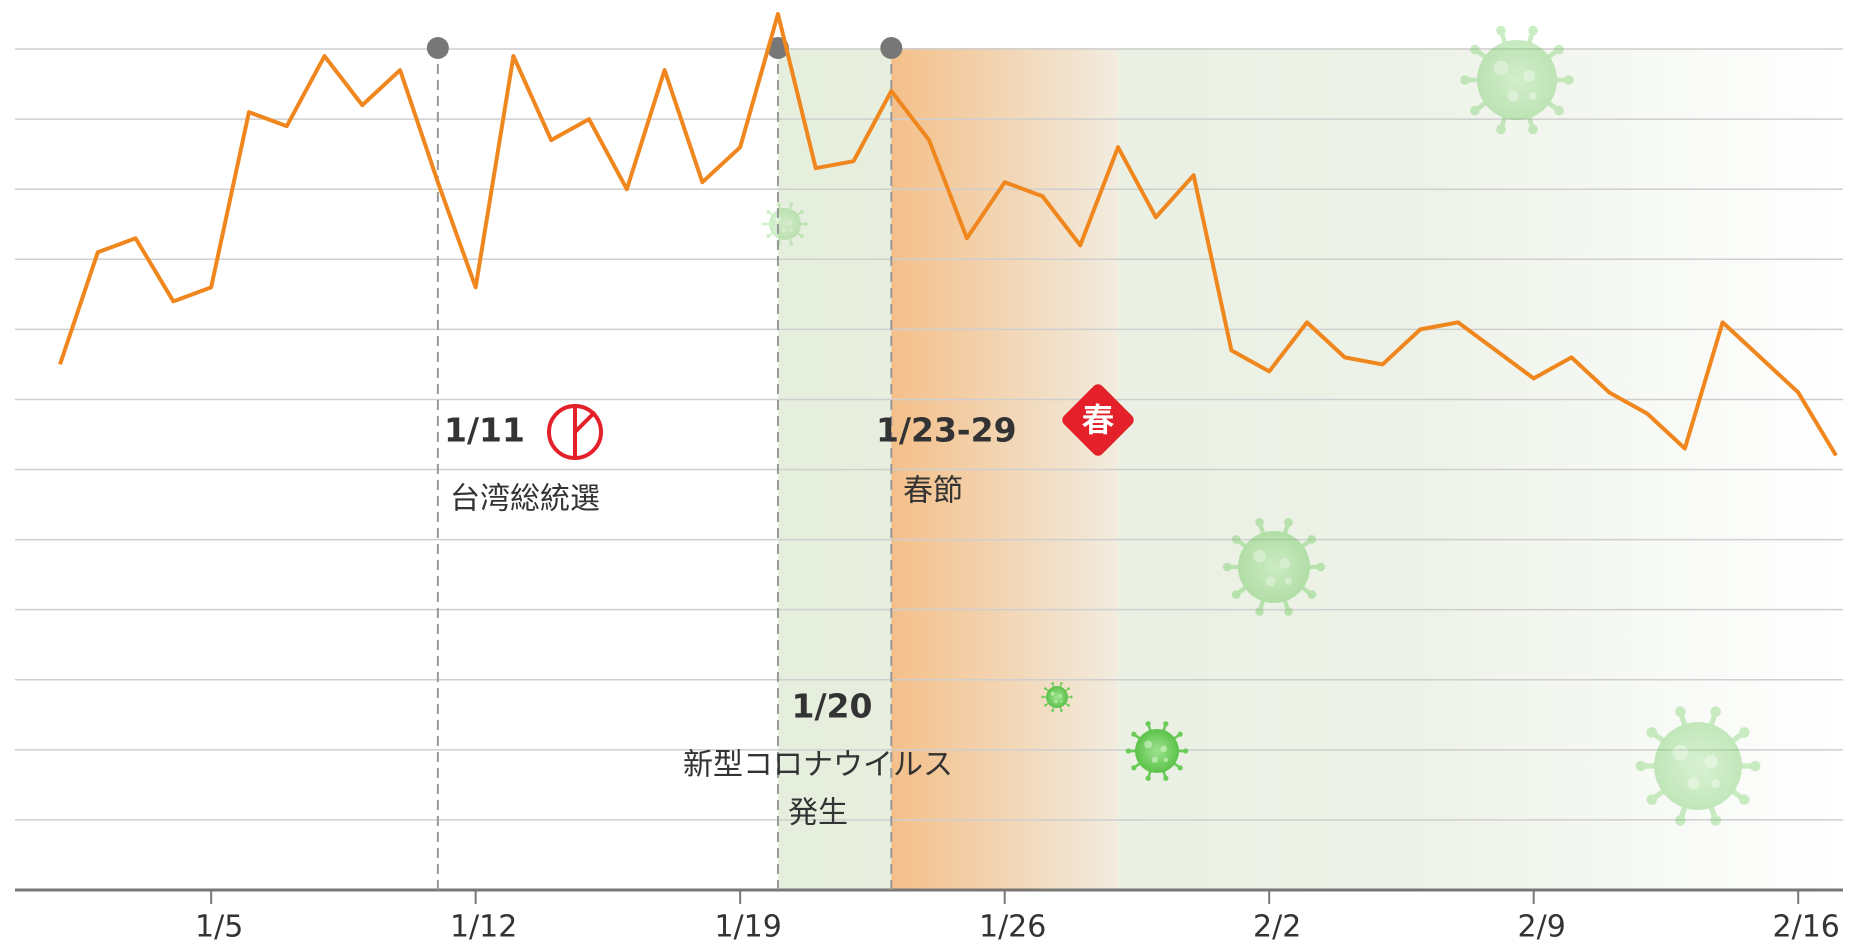  I want to click on x-tick-label: 2/16, so click(1806, 927).